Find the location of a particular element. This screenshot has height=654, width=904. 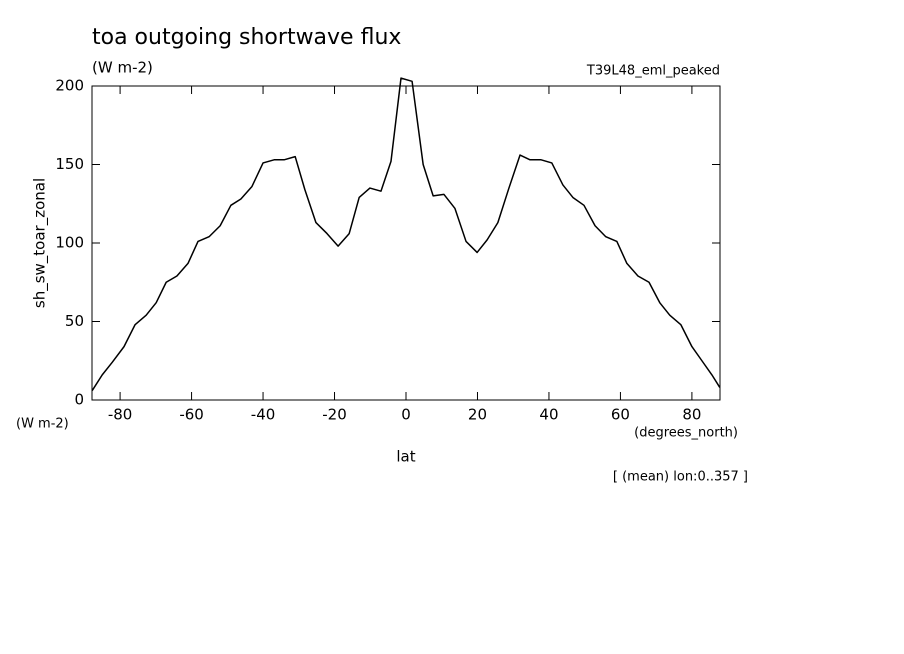

note: [ (mean) lon:0..357 ] is located at coordinates (680, 477).